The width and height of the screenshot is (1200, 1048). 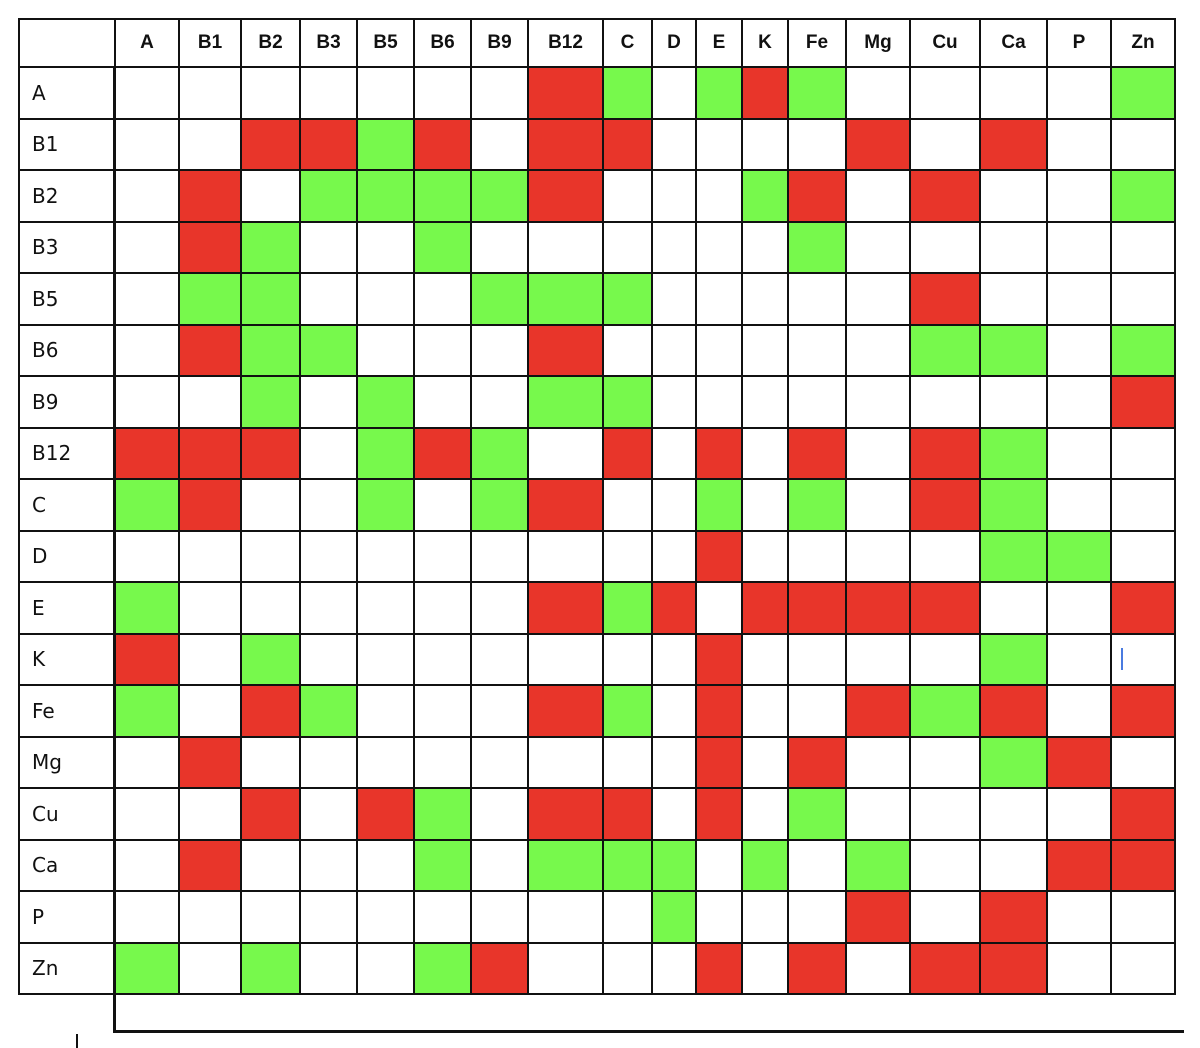 What do you see at coordinates (67, 43) in the screenshot?
I see `corner-cell` at bounding box center [67, 43].